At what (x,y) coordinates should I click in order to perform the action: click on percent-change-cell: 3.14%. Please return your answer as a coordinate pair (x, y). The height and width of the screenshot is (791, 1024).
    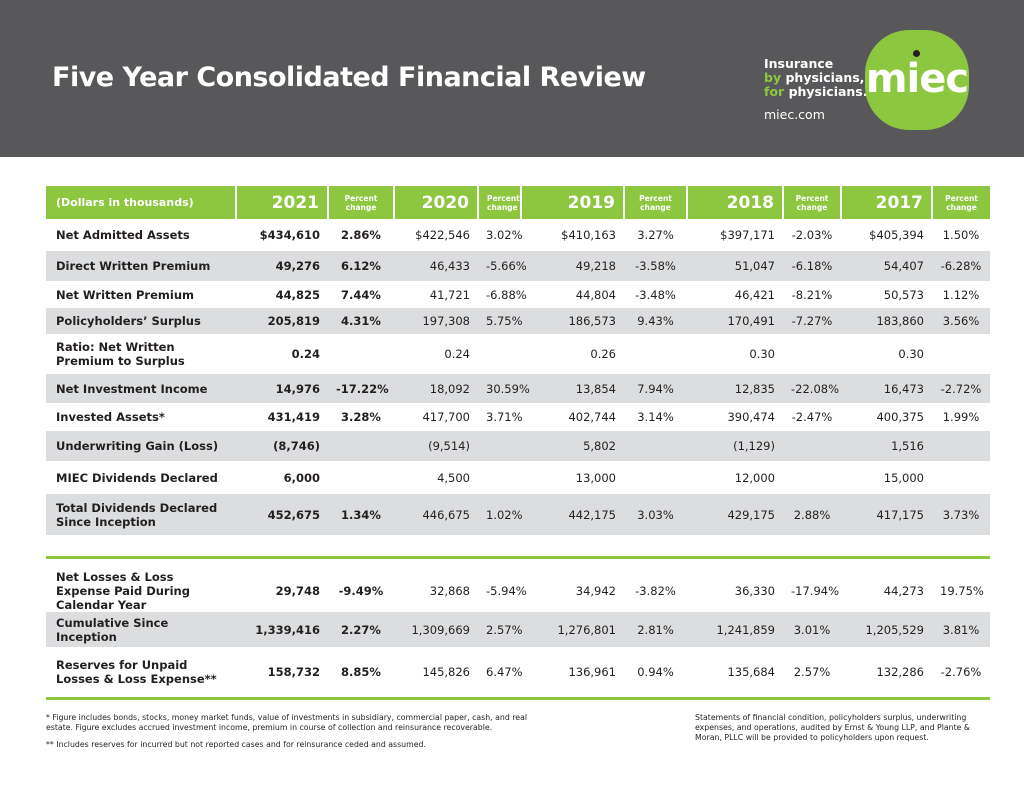
    Looking at the image, I should click on (655, 417).